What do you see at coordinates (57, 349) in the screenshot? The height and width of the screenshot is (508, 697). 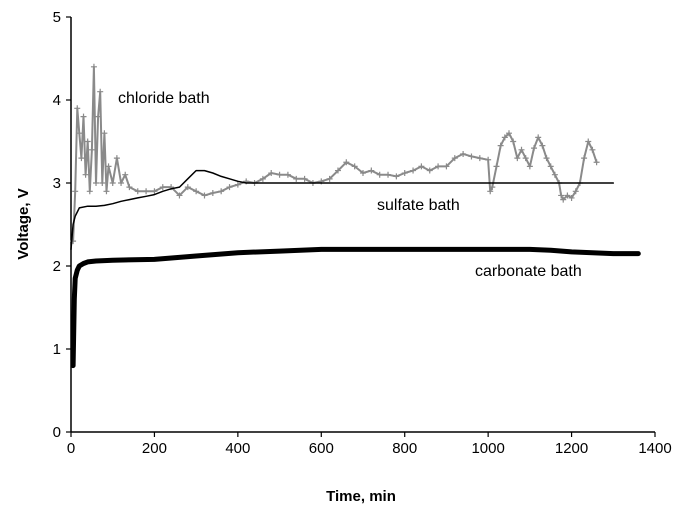 I see `y-tick-label: 1` at bounding box center [57, 349].